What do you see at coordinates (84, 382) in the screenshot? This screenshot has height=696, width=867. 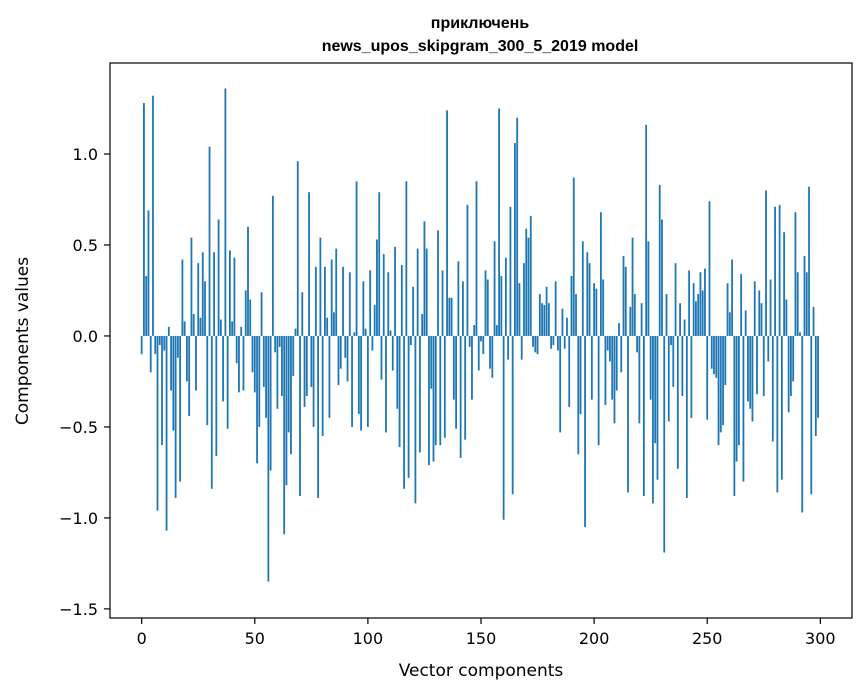 I see `y-axis: −1.5 −1.0 −0.5 0.0 0.5 1.0` at bounding box center [84, 382].